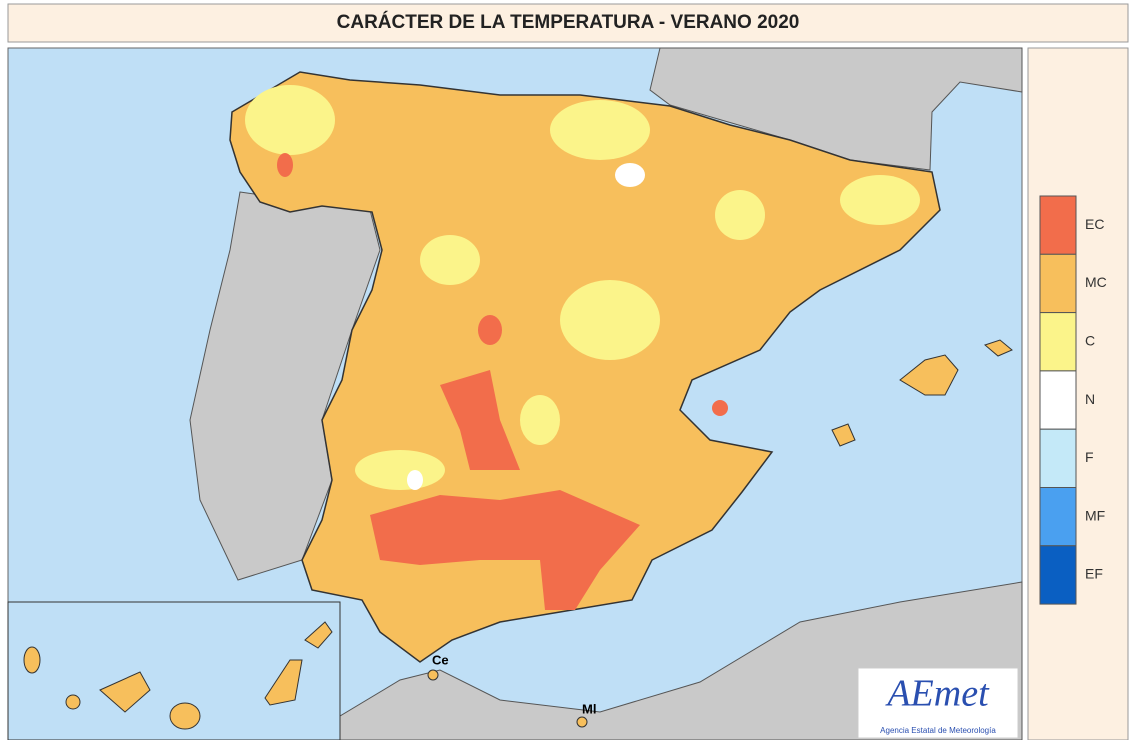  Describe the element at coordinates (1094, 574) in the screenshot. I see `legend-label: EF` at that location.